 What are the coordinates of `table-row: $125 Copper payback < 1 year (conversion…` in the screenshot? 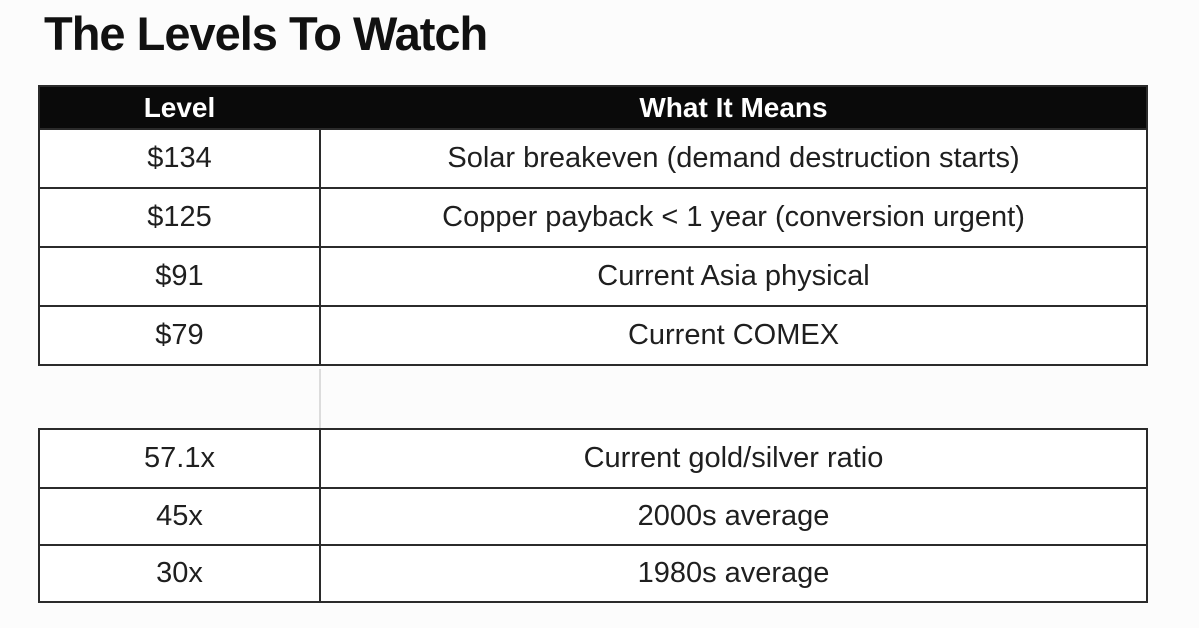 It's located at (593, 216).